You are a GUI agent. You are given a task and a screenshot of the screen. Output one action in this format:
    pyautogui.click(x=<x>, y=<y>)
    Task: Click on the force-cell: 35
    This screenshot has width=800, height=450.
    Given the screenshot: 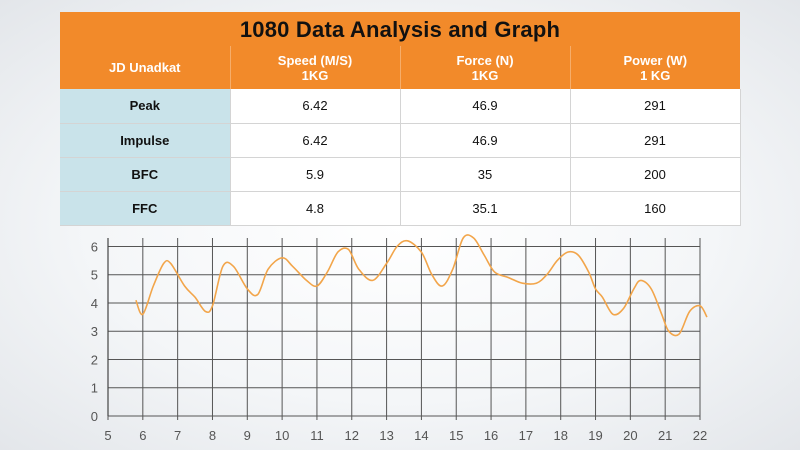 What is the action you would take?
    pyautogui.click(x=485, y=174)
    